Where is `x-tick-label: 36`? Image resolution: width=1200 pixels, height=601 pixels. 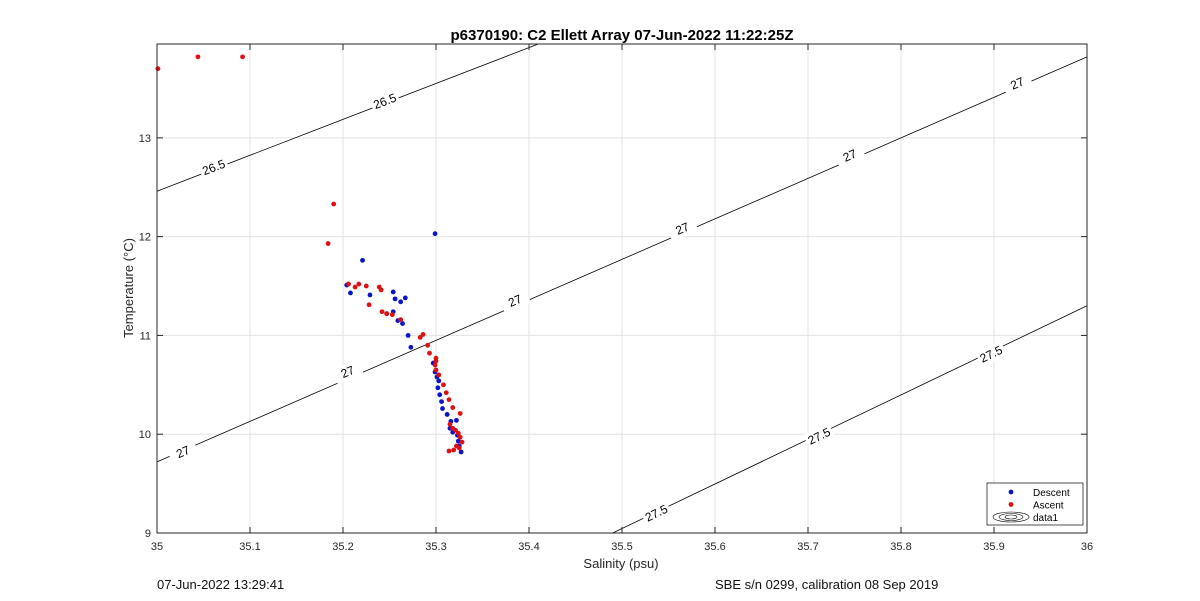 x-tick-label: 36 is located at coordinates (1087, 547).